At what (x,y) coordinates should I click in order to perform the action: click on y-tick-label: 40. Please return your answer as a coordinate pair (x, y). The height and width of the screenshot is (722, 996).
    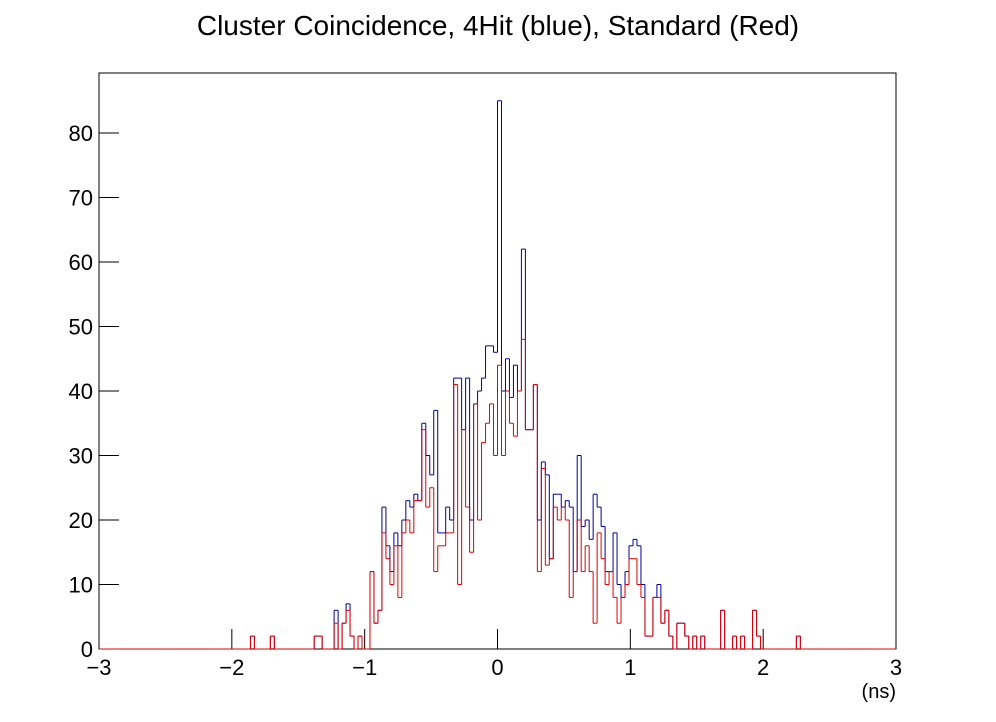
    Looking at the image, I should click on (81, 391).